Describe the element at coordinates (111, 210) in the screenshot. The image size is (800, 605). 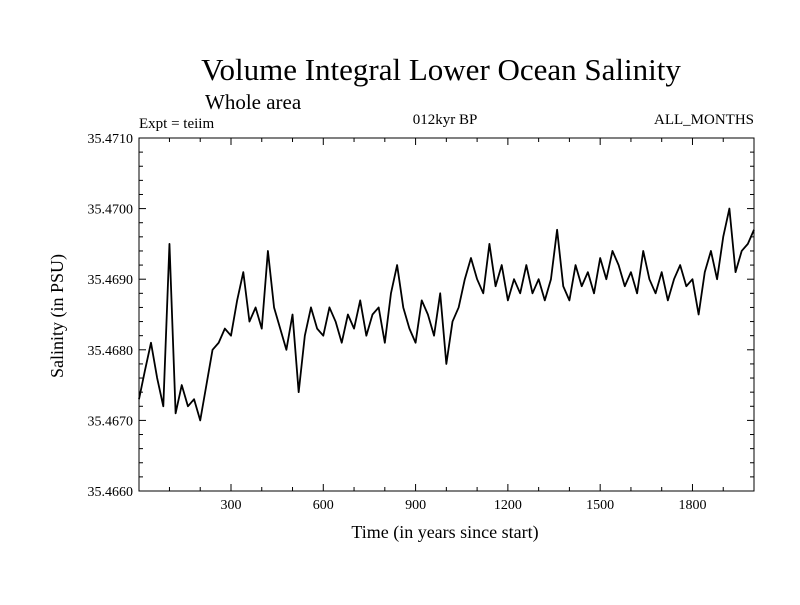
I see `y-tick-label: 35.4700` at that location.